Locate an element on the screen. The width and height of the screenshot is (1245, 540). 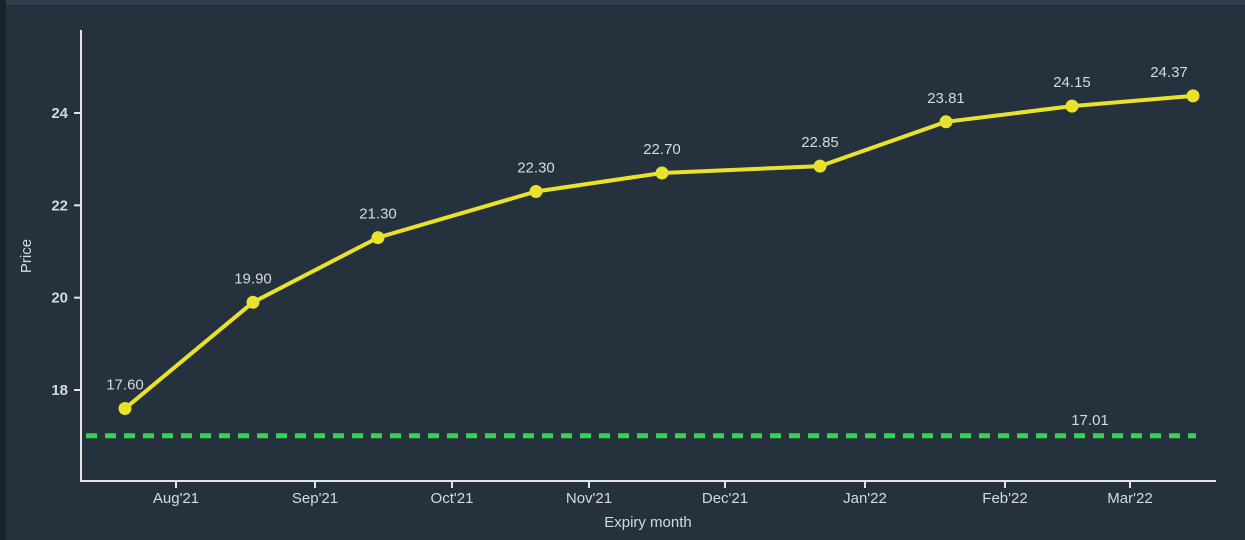
y-axis-title: Price is located at coordinates (26, 256).